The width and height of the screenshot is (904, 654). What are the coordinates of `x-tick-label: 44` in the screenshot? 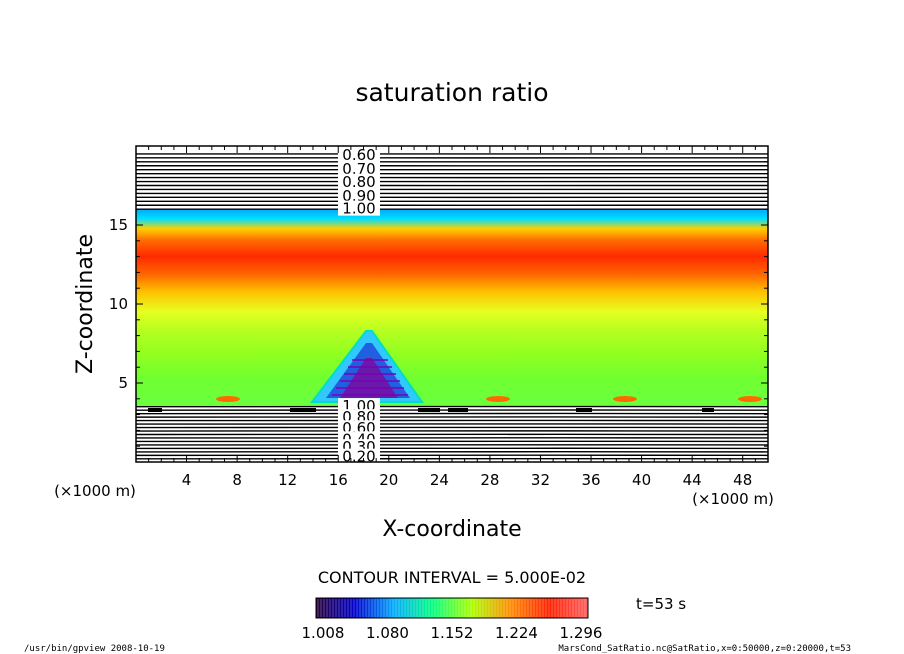 It's located at (692, 480).